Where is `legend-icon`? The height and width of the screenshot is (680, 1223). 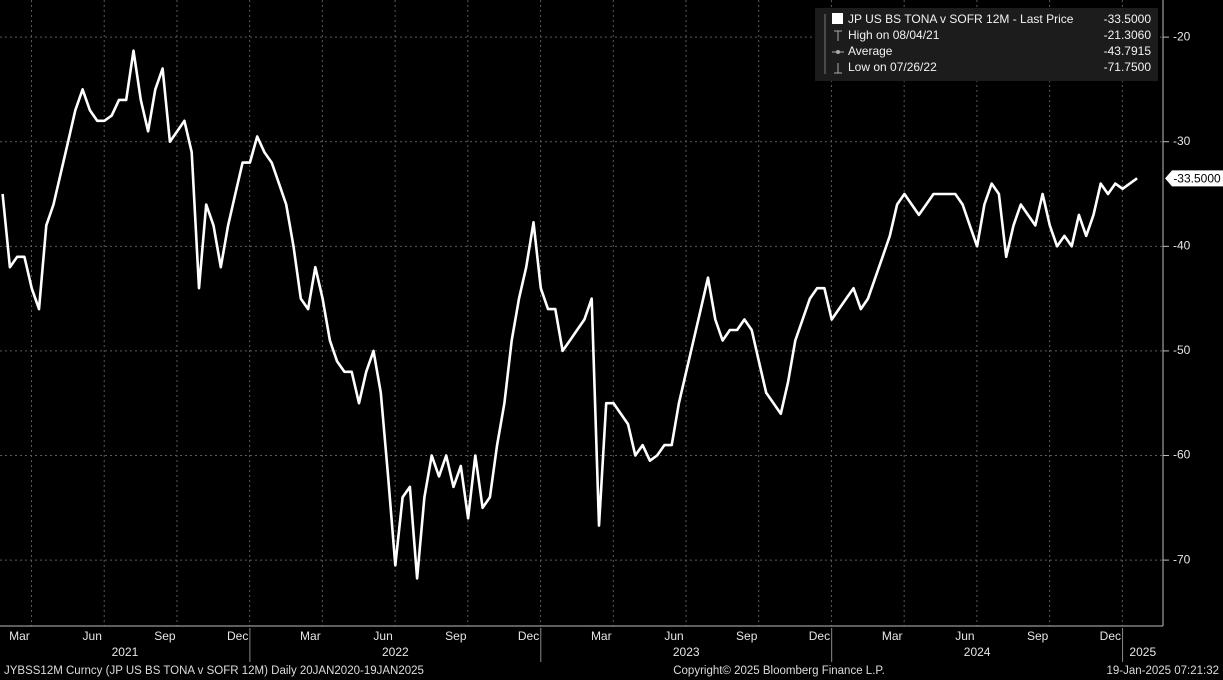
legend-icon is located at coordinates (838, 52).